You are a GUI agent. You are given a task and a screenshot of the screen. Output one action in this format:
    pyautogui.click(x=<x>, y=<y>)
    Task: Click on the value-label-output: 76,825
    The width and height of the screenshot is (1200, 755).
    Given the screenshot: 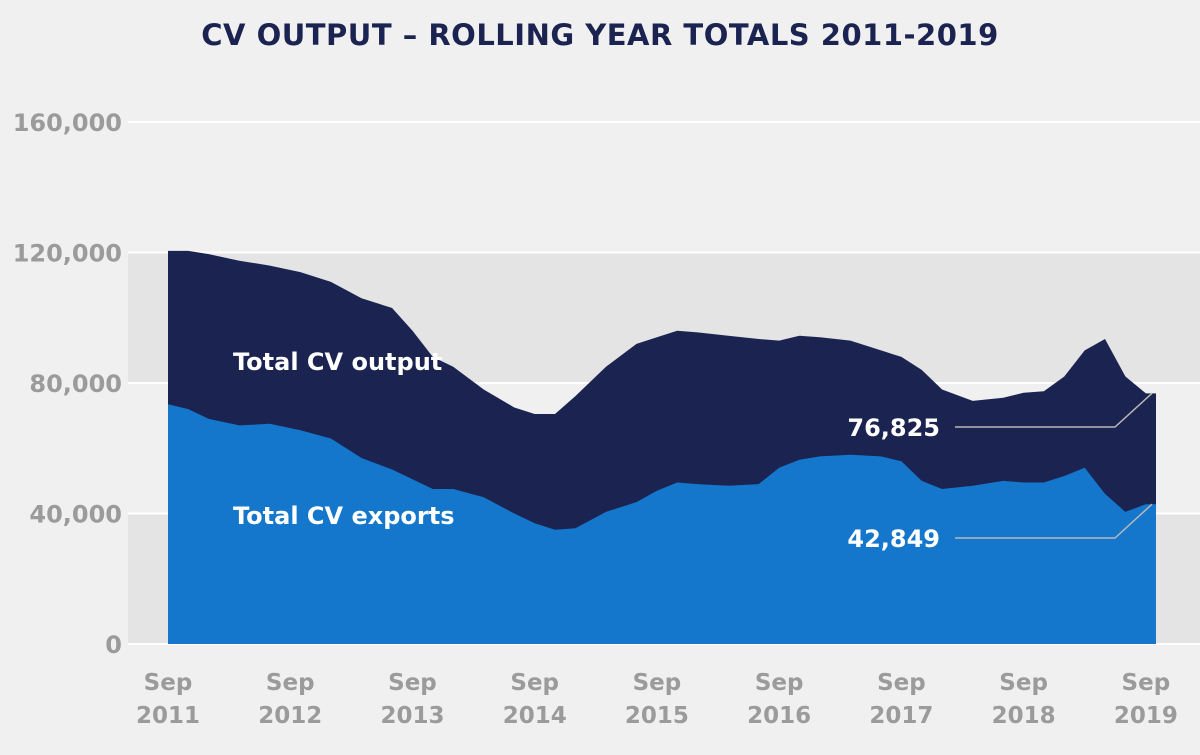 What is the action you would take?
    pyautogui.click(x=893, y=428)
    